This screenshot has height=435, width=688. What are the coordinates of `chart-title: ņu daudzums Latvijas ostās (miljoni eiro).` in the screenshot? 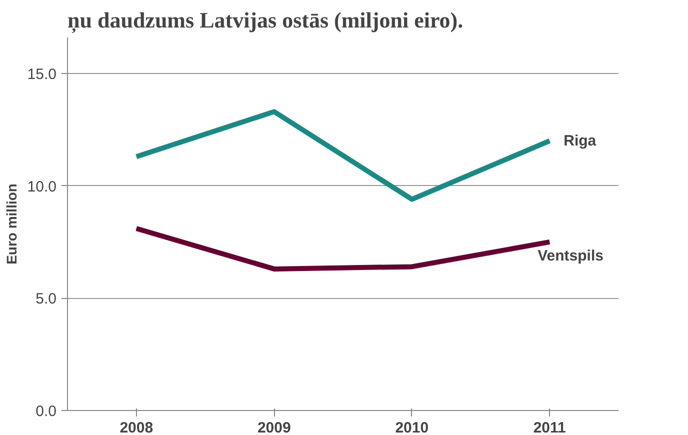 It's located at (266, 21).